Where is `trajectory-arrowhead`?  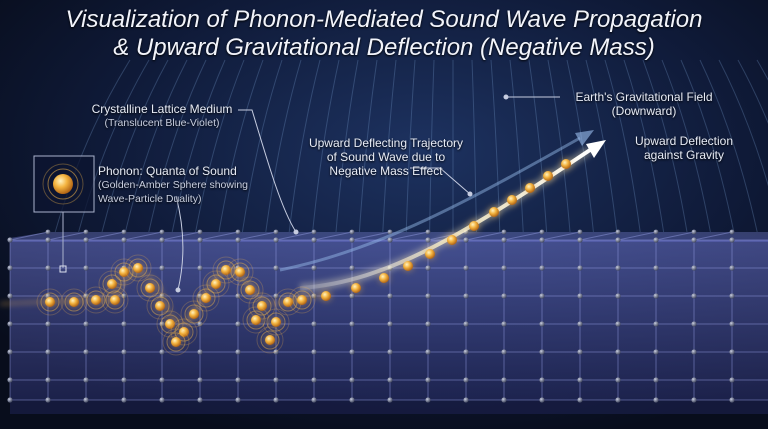
trajectory-arrowhead is located at coordinates (596, 149).